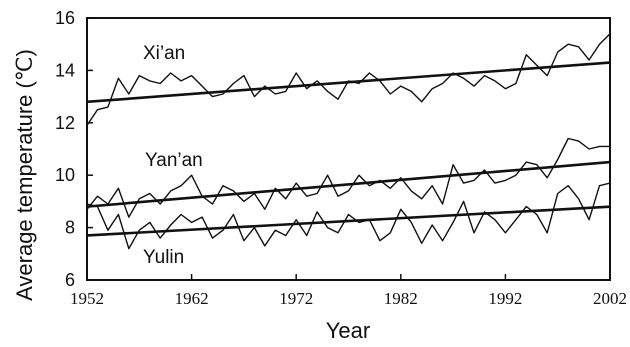  What do you see at coordinates (610, 298) in the screenshot?
I see `x-tick-label: 2002` at bounding box center [610, 298].